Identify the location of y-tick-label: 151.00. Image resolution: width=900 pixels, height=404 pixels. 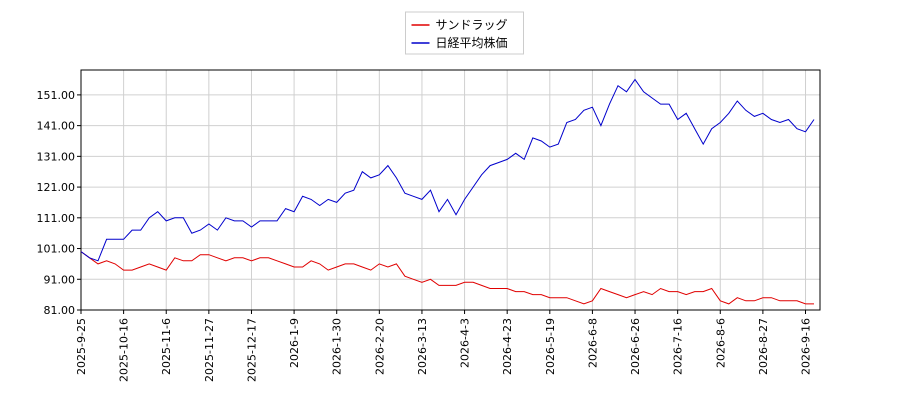
(56, 95).